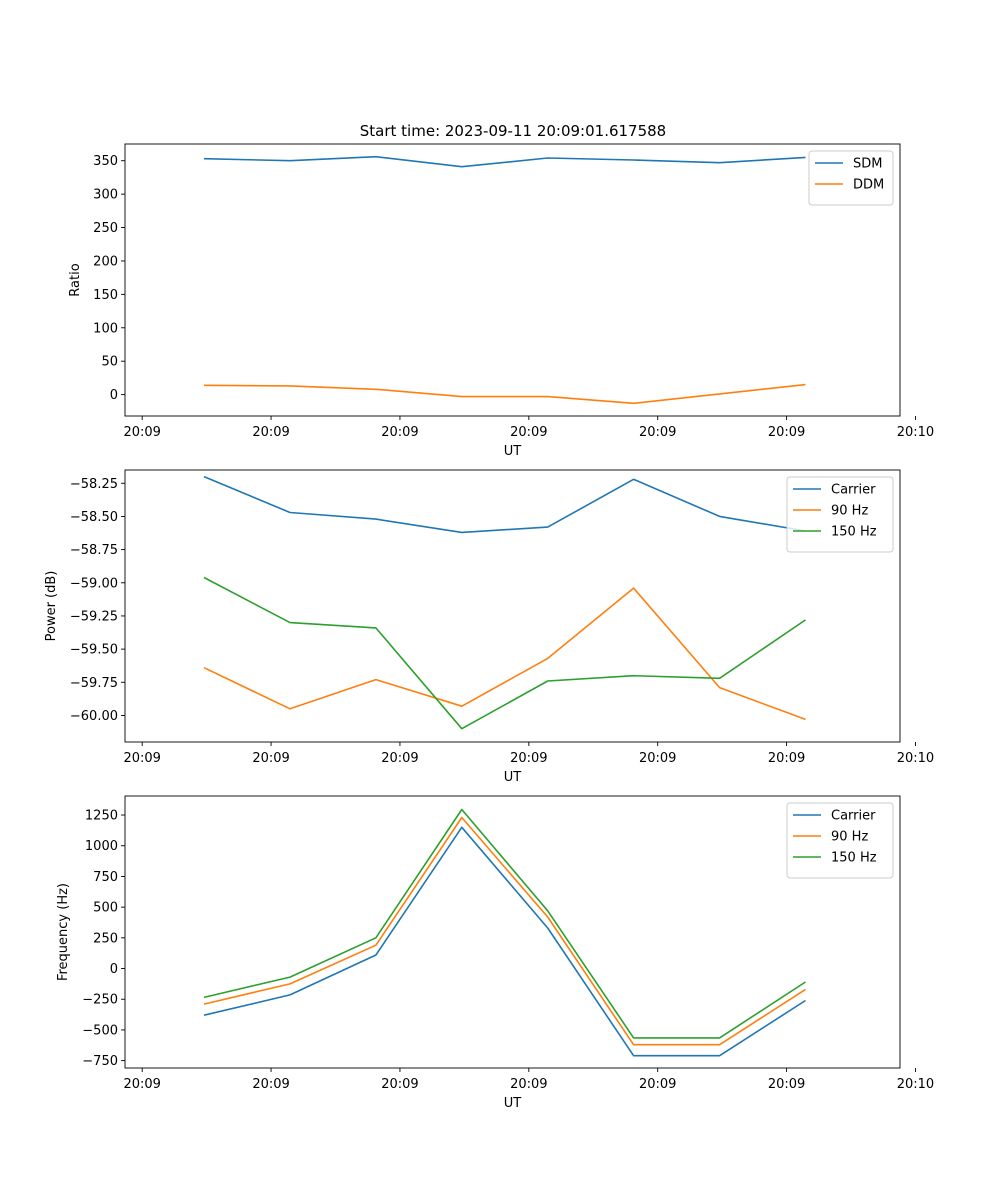 The image size is (1000, 1200). I want to click on series-line-sdm, so click(504, 161).